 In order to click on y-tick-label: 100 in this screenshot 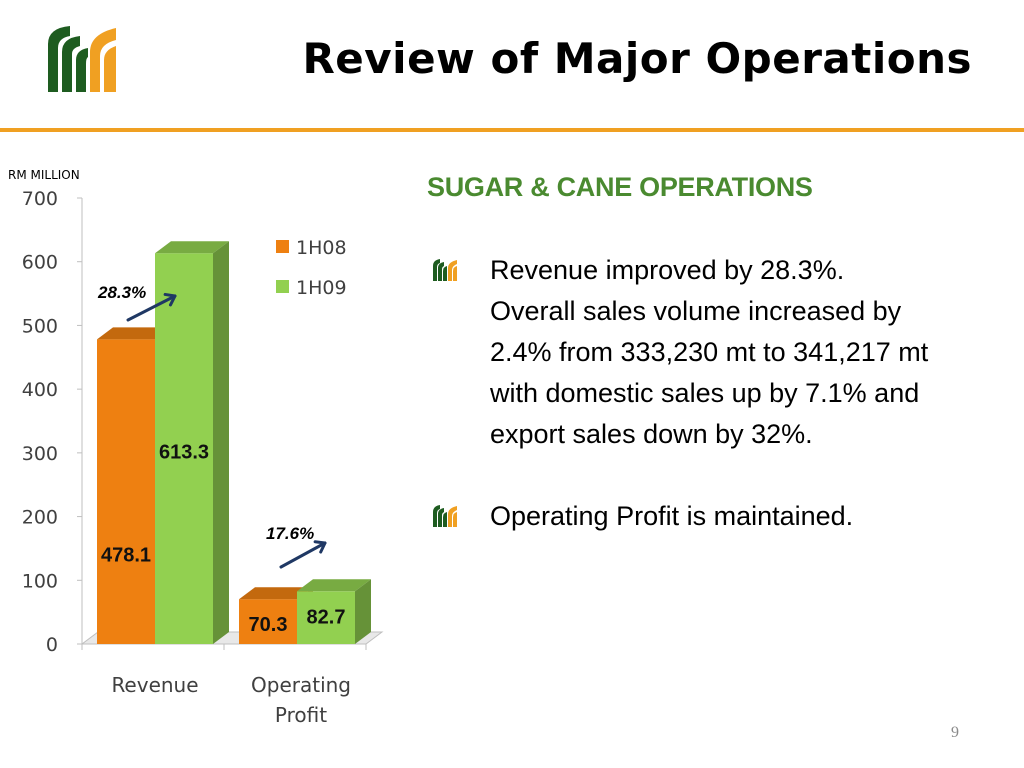, I will do `click(40, 581)`.